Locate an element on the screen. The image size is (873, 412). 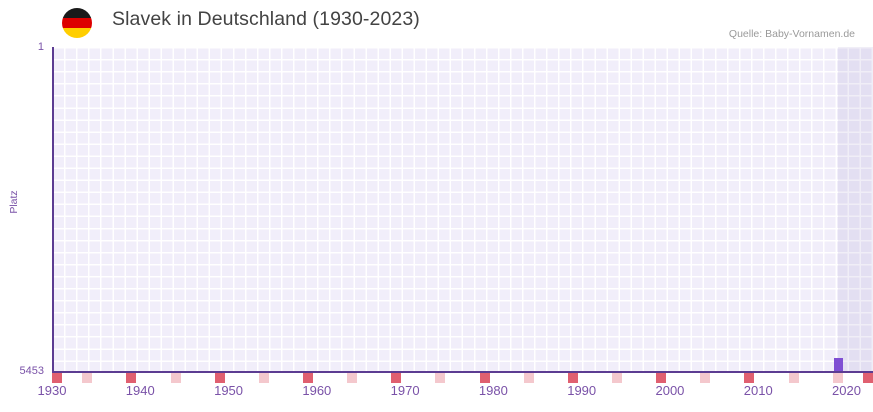
flag-band-black is located at coordinates (77, 13).